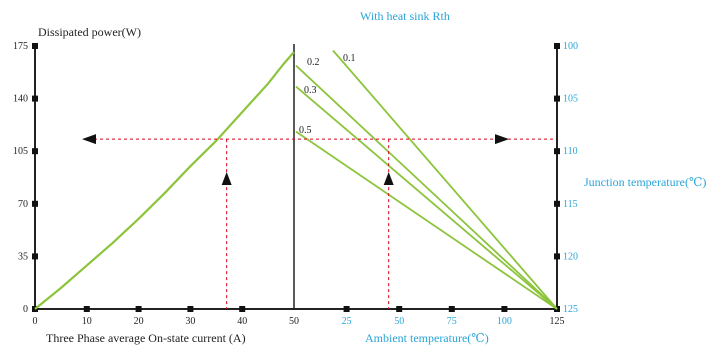 This screenshot has height=349, width=728. What do you see at coordinates (294, 321) in the screenshot?
I see `left-x-tick-label: 50` at bounding box center [294, 321].